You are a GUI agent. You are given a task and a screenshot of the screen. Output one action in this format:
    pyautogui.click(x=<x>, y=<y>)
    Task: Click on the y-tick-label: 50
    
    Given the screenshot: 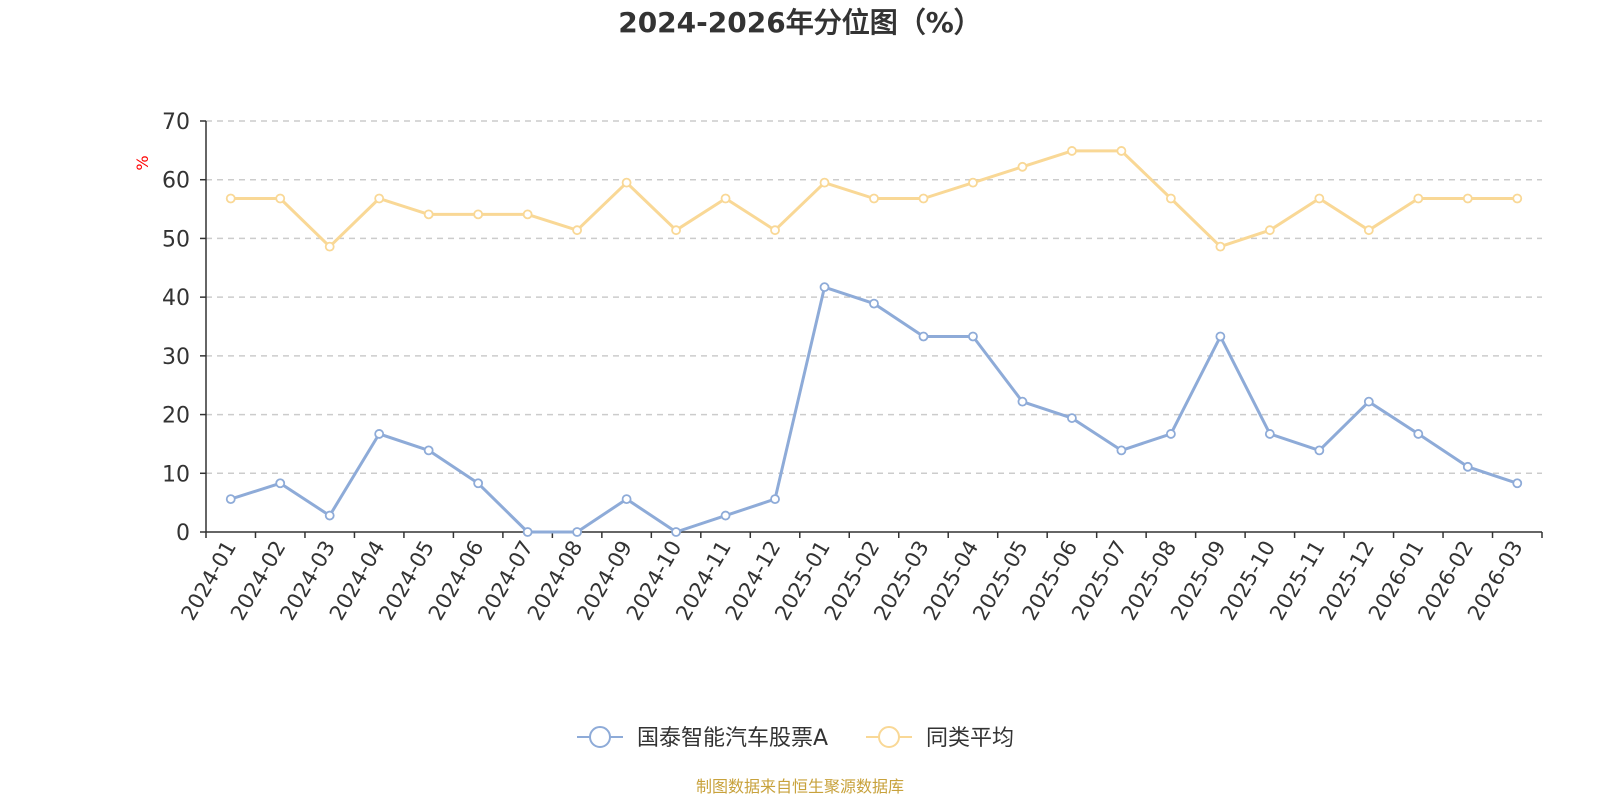 What is the action you would take?
    pyautogui.click(x=176, y=239)
    